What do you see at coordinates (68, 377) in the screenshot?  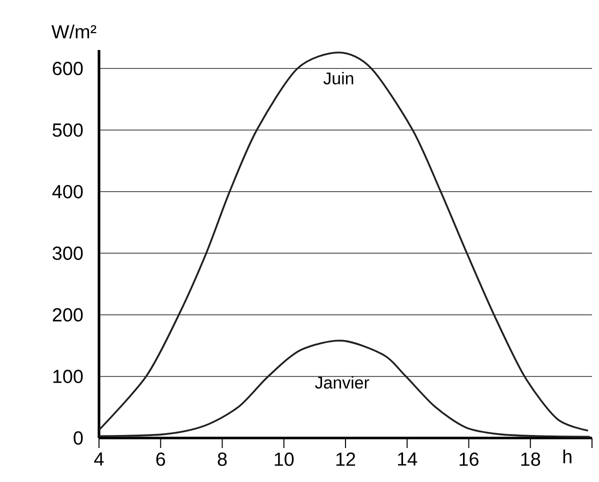 I see `y-tick-label: 100` at bounding box center [68, 377].